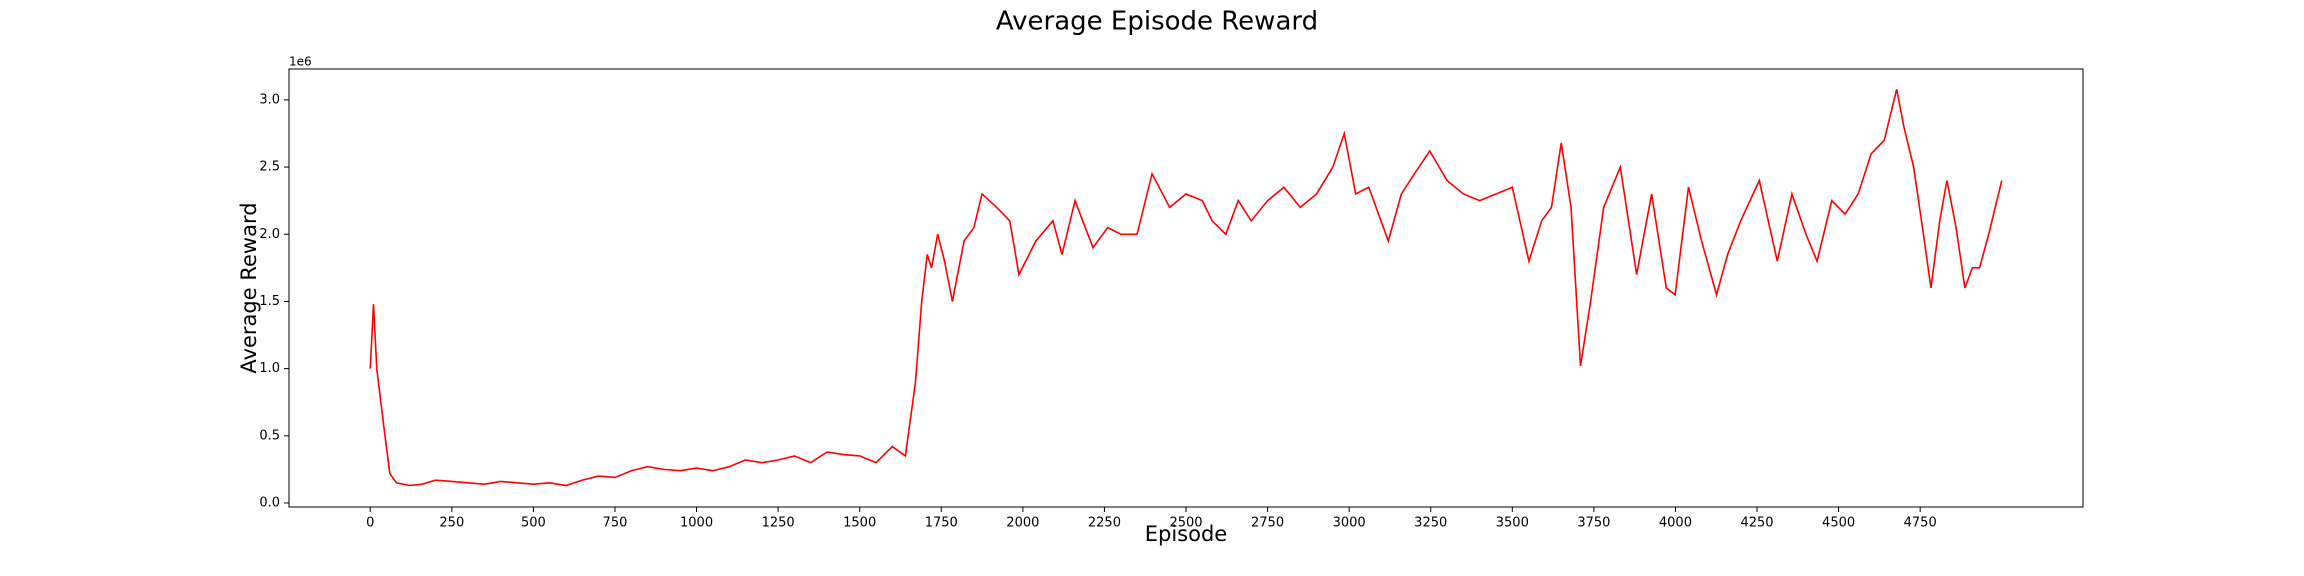  I want to click on x-tick-label: 0, so click(370, 523).